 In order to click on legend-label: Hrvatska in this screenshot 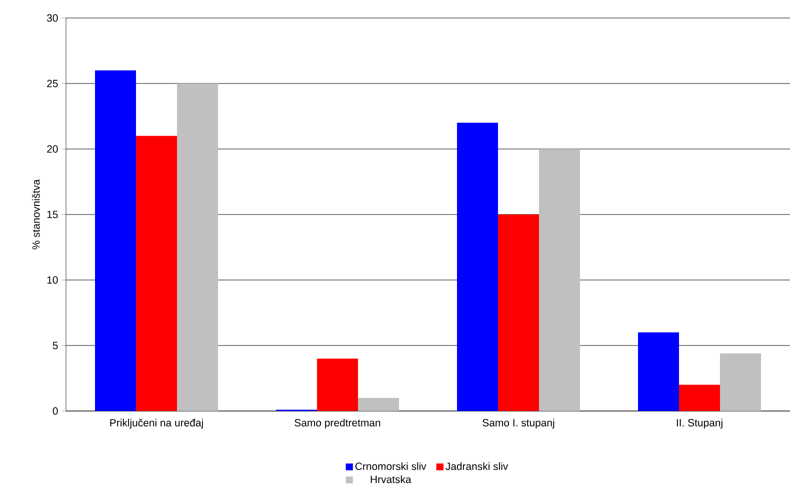, I will do `click(391, 479)`.